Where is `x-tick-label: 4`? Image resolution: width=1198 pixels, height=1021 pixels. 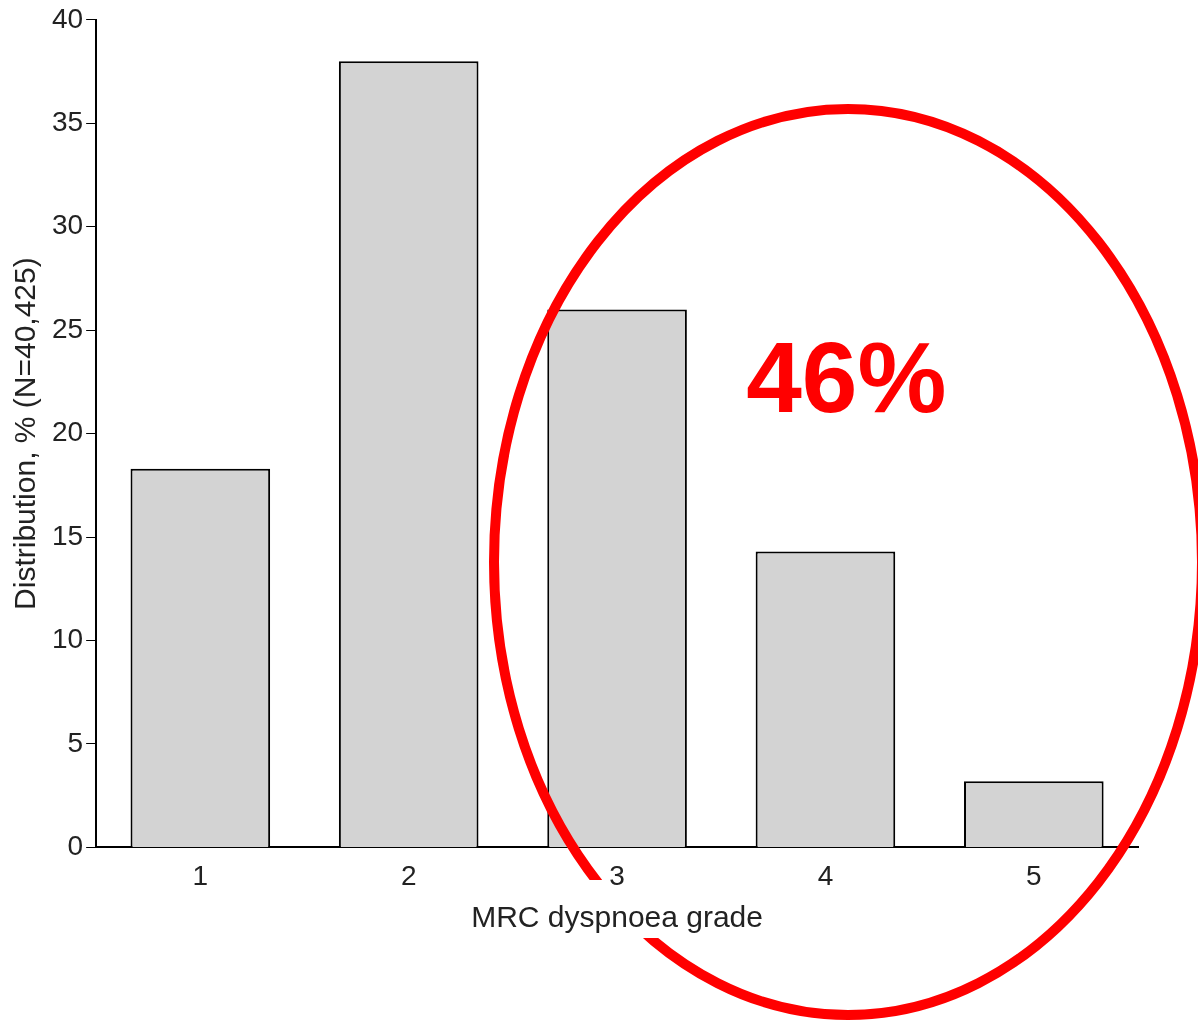
x-tick-label: 4 is located at coordinates (825, 875).